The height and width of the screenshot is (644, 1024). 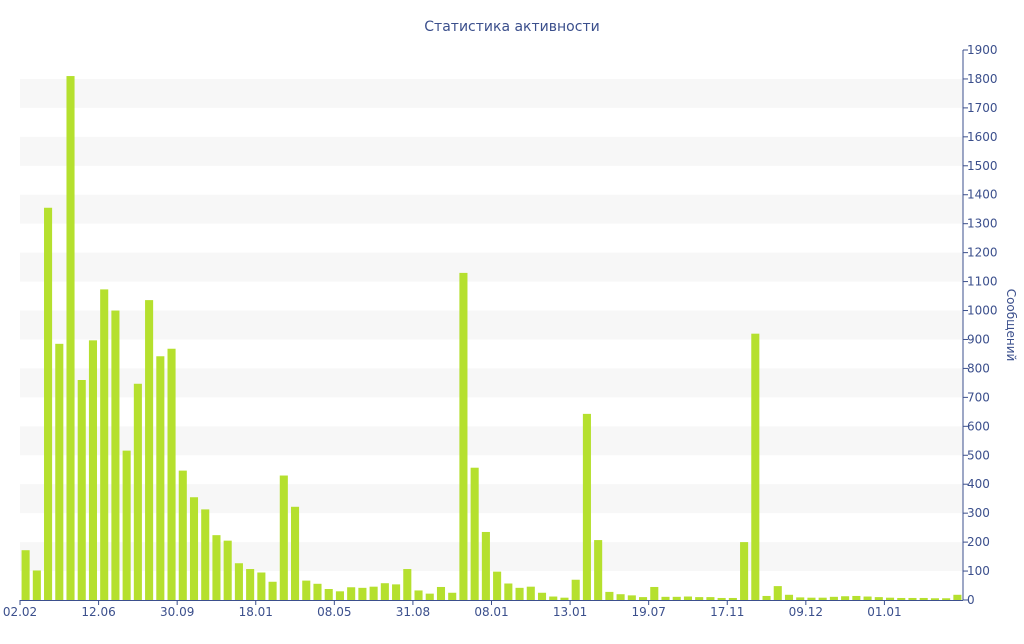 I want to click on x-tick-label: 08.05, so click(x=334, y=612).